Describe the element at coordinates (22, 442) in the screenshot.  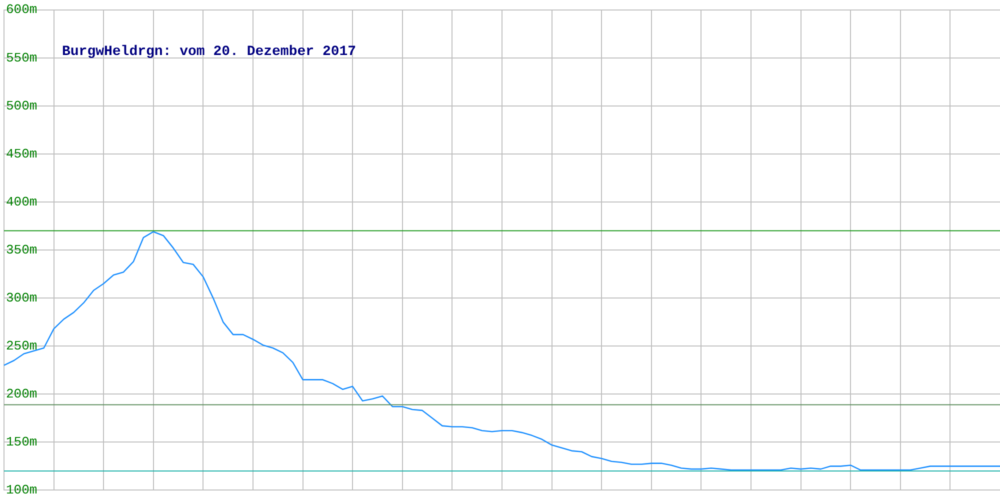
I see `y-tick-label: 150m` at that location.